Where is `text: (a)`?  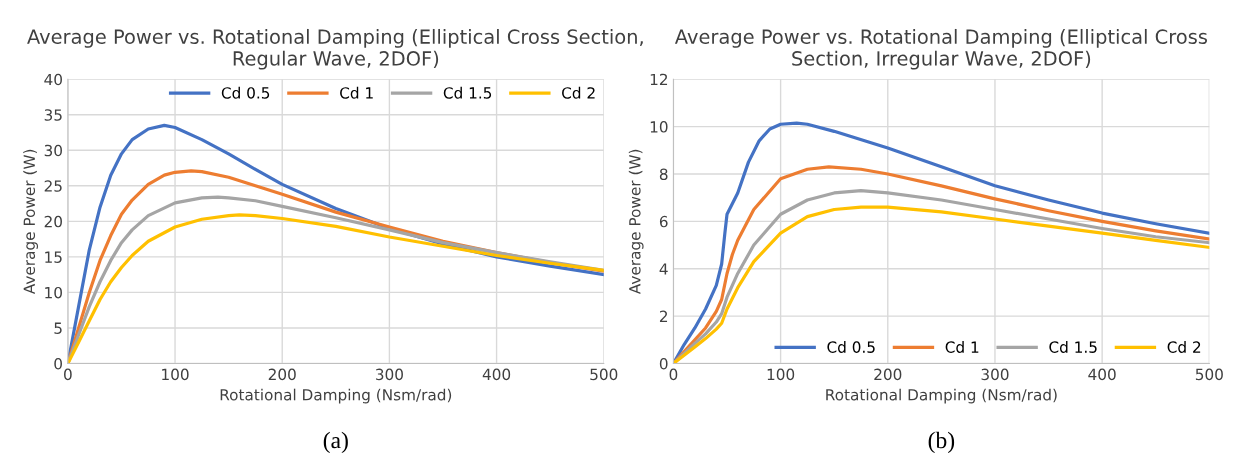 text: (a) is located at coordinates (335, 442).